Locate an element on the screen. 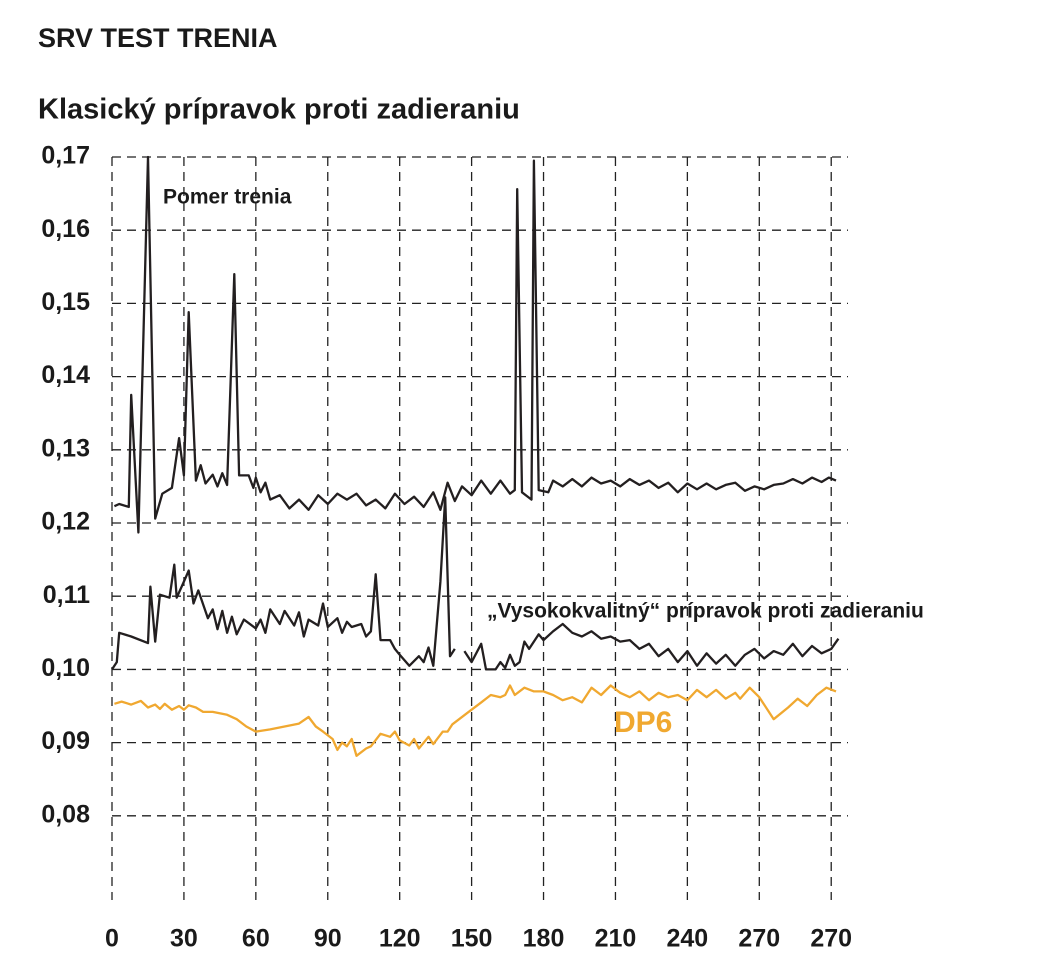  x-tick-label: 90 is located at coordinates (328, 939).